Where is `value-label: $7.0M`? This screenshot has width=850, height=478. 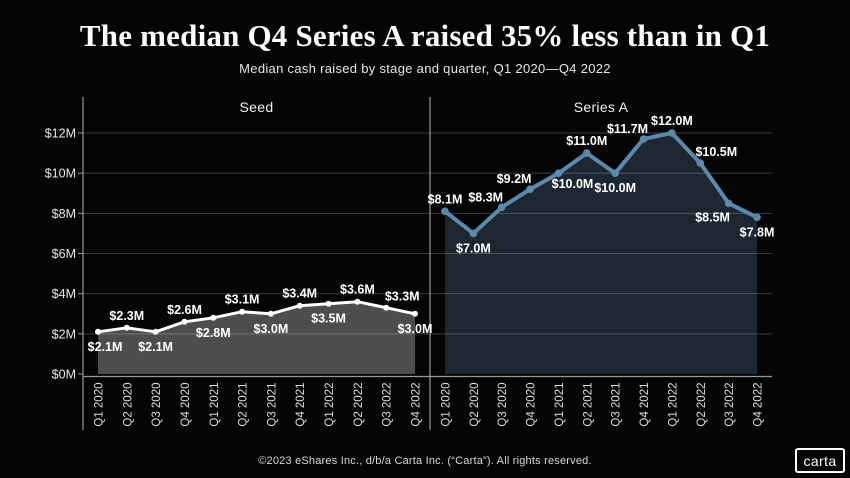
value-label: $7.0M is located at coordinates (473, 248).